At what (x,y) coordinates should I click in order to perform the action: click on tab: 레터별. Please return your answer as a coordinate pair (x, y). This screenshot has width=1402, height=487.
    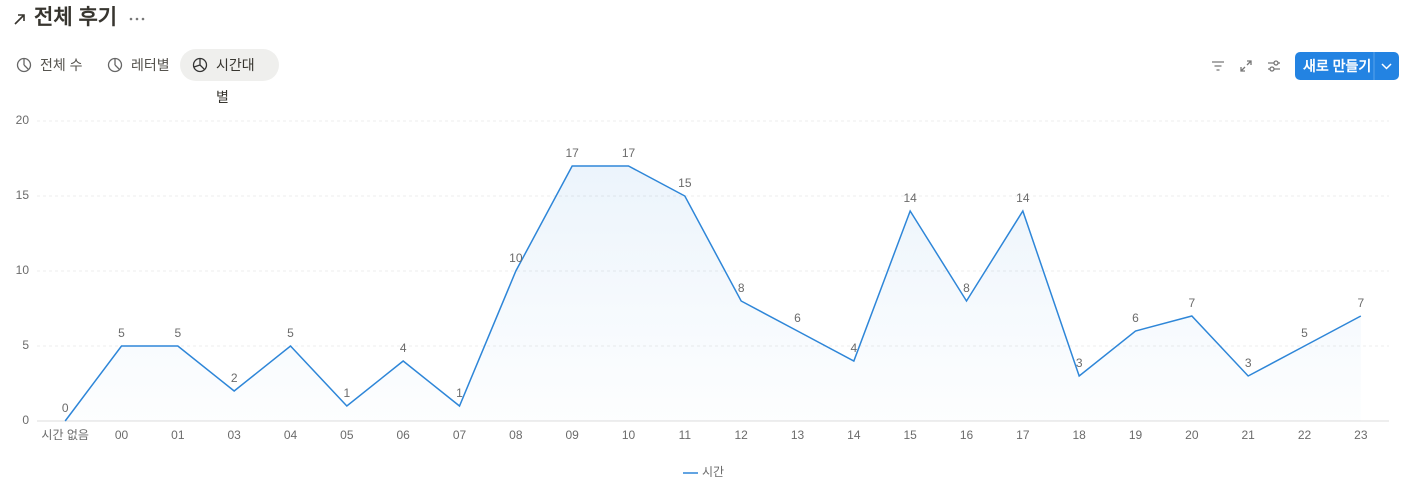
    Looking at the image, I should click on (138, 65).